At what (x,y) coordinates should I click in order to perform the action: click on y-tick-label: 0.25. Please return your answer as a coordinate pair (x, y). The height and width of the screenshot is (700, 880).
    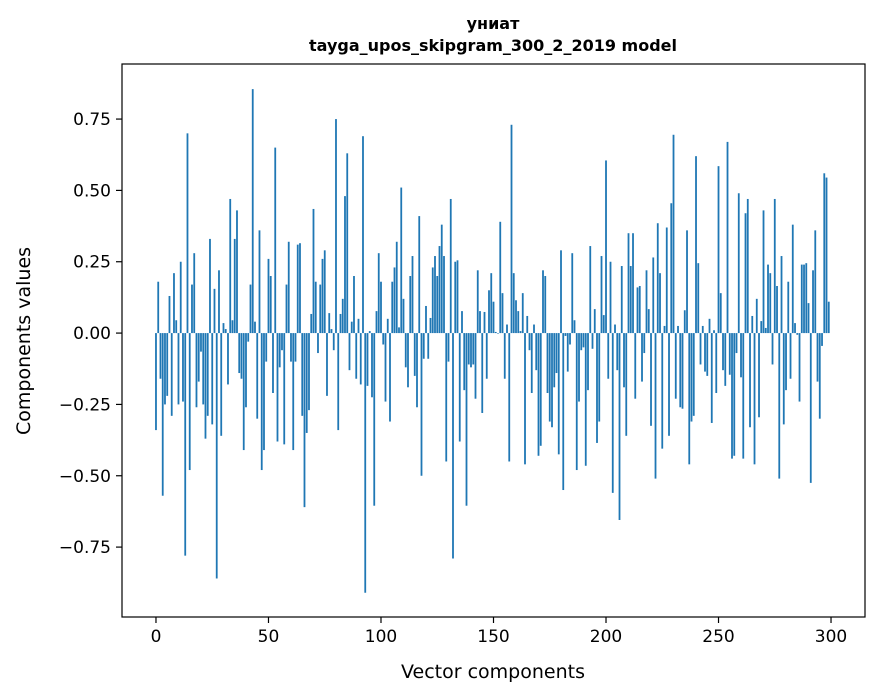
    Looking at the image, I should click on (92, 263).